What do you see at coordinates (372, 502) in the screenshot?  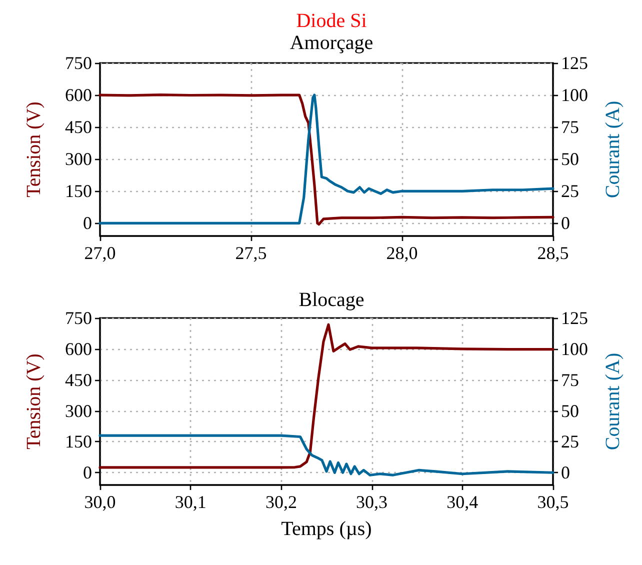 I see `x-tick-label: 30,3` at bounding box center [372, 502].